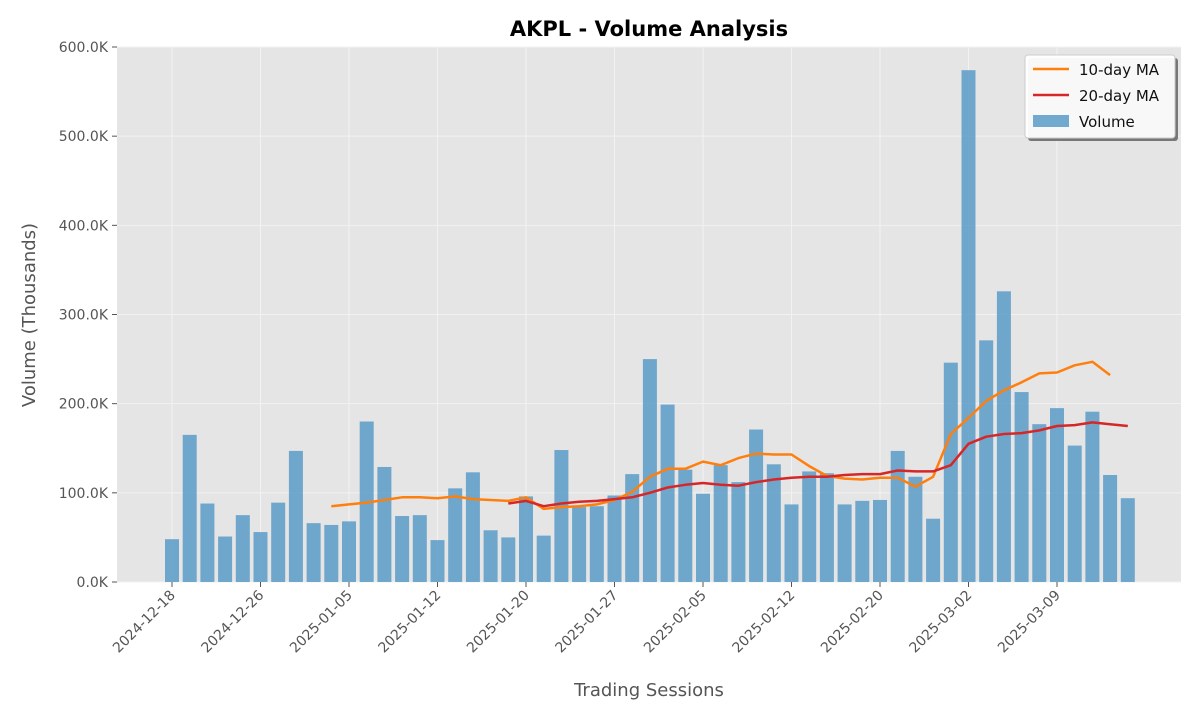 The image size is (1200, 720). Describe the element at coordinates (1119, 70) in the screenshot. I see `legend-label-ma10: 10-day MA` at that location.